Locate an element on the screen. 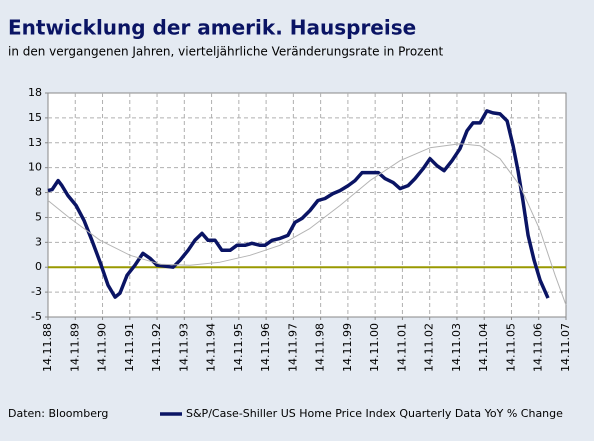 The width and height of the screenshot is (594, 441). y-tick-label: 5 is located at coordinates (38, 216).